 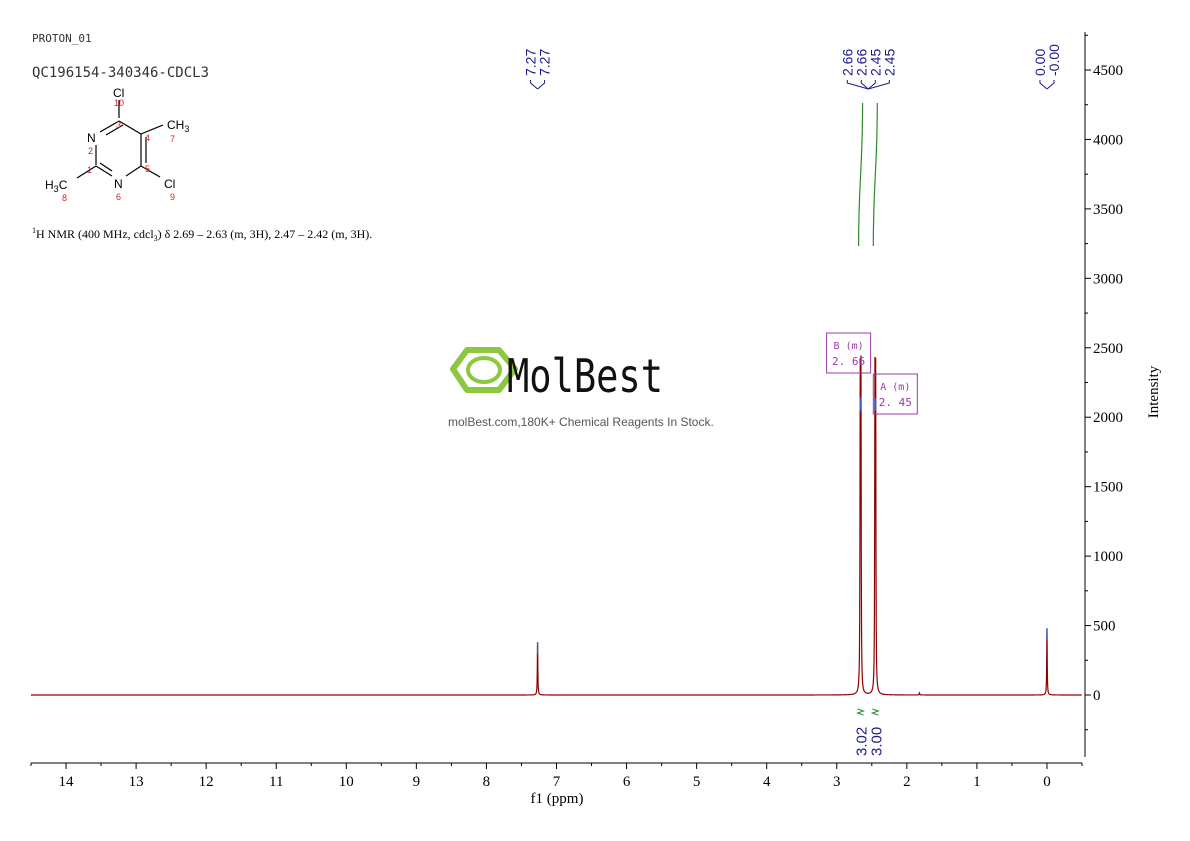 What do you see at coordinates (118, 197) in the screenshot?
I see `atom-number-6: 6` at bounding box center [118, 197].